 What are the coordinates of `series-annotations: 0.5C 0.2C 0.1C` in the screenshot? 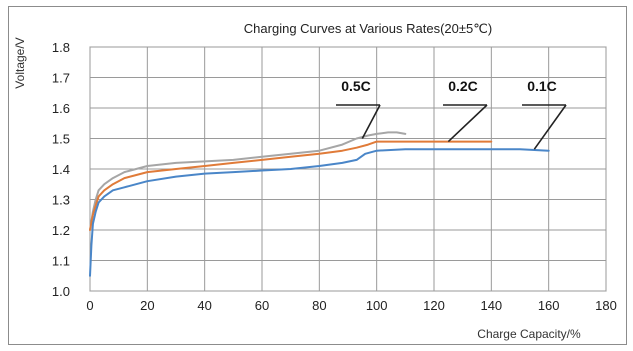 It's located at (451, 114).